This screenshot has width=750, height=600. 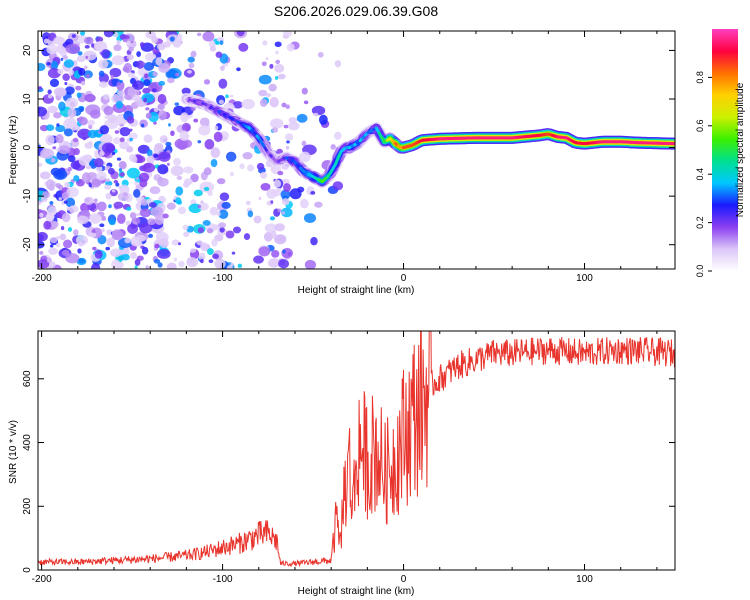 I want to click on spectrogram-y-tick-label: 20, so click(x=27, y=50).